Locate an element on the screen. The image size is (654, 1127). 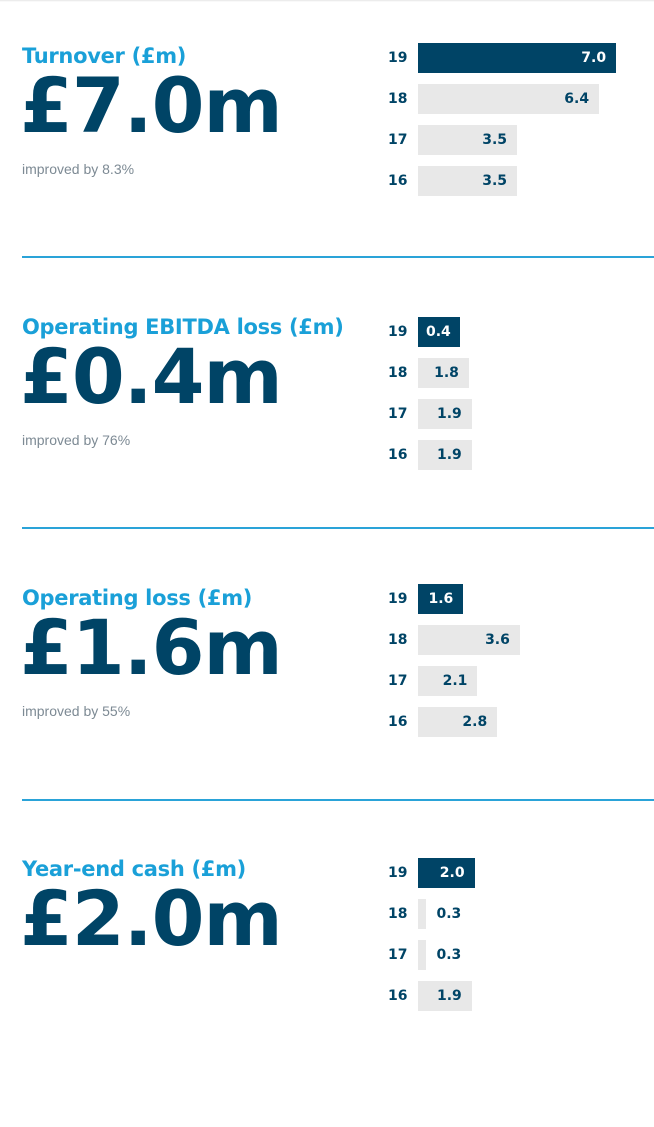
bar-row-19: 19 2.0 is located at coordinates (521, 873).